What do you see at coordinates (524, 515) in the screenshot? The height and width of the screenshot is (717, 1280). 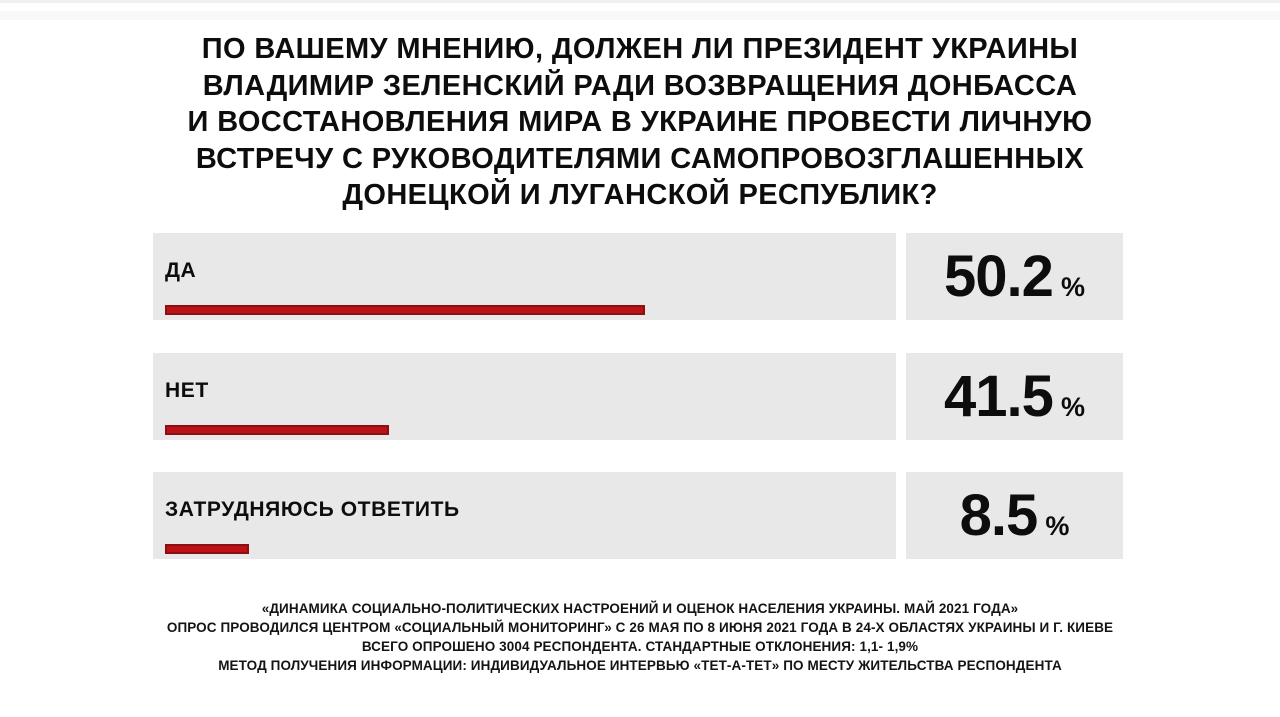 I see `bar-track: ЗАТРУДНЯЮСЬ ОТВЕТИТЬ` at bounding box center [524, 515].